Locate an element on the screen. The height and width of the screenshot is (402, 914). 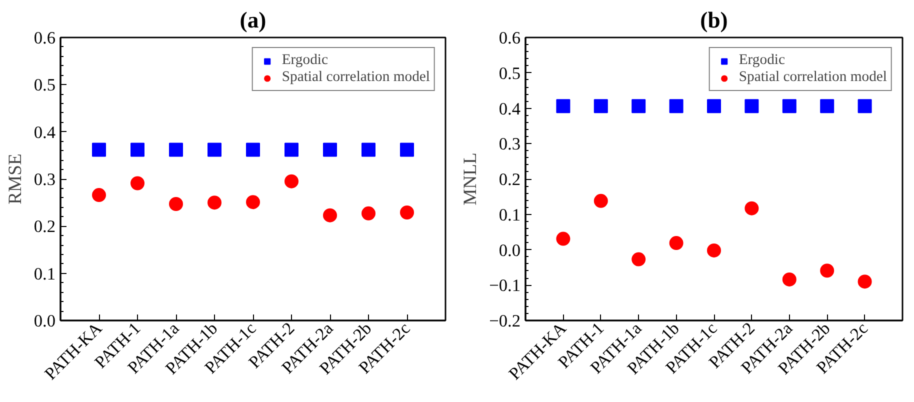
chart-title: (a) is located at coordinates (253, 20).